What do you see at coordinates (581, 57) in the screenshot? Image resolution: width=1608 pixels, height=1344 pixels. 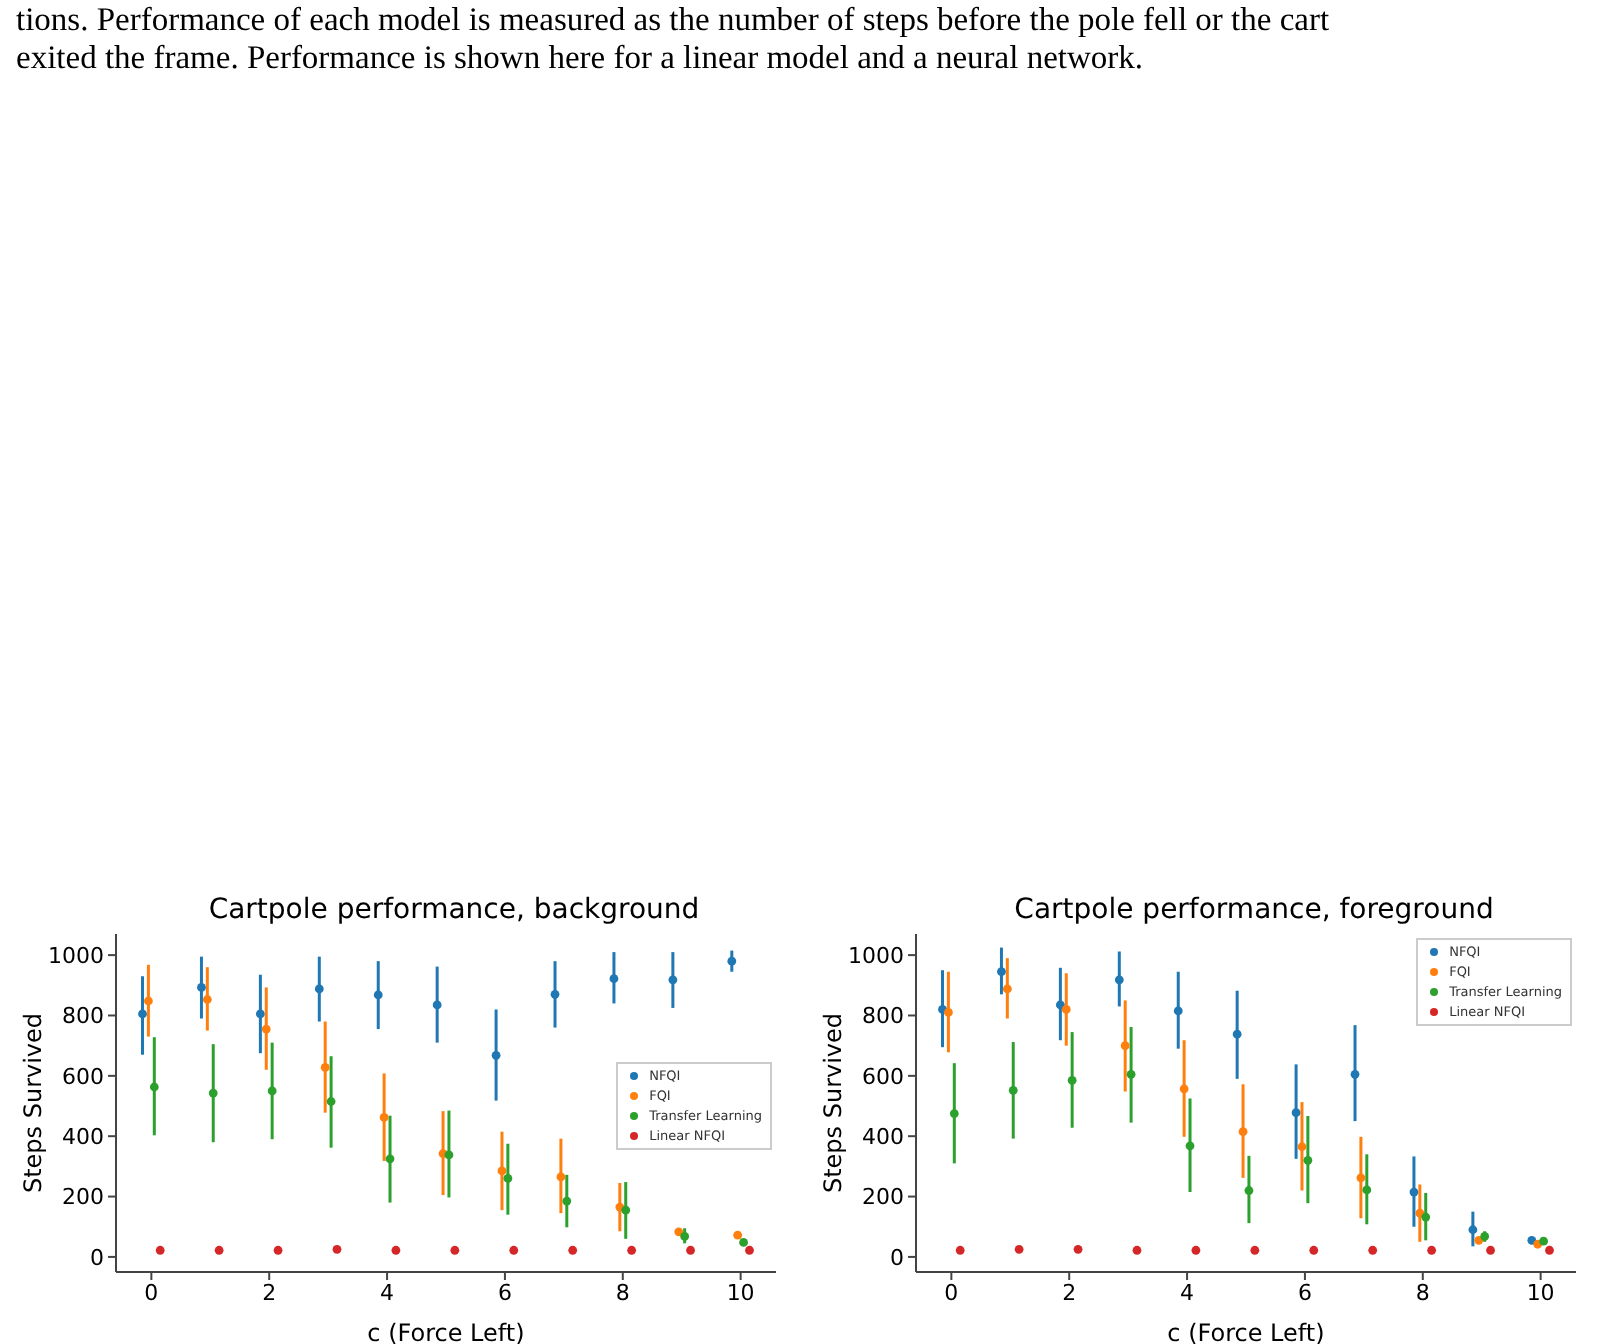 I see `text: exited the frame. Performance is shown here for a linear model and a neural network.` at bounding box center [581, 57].